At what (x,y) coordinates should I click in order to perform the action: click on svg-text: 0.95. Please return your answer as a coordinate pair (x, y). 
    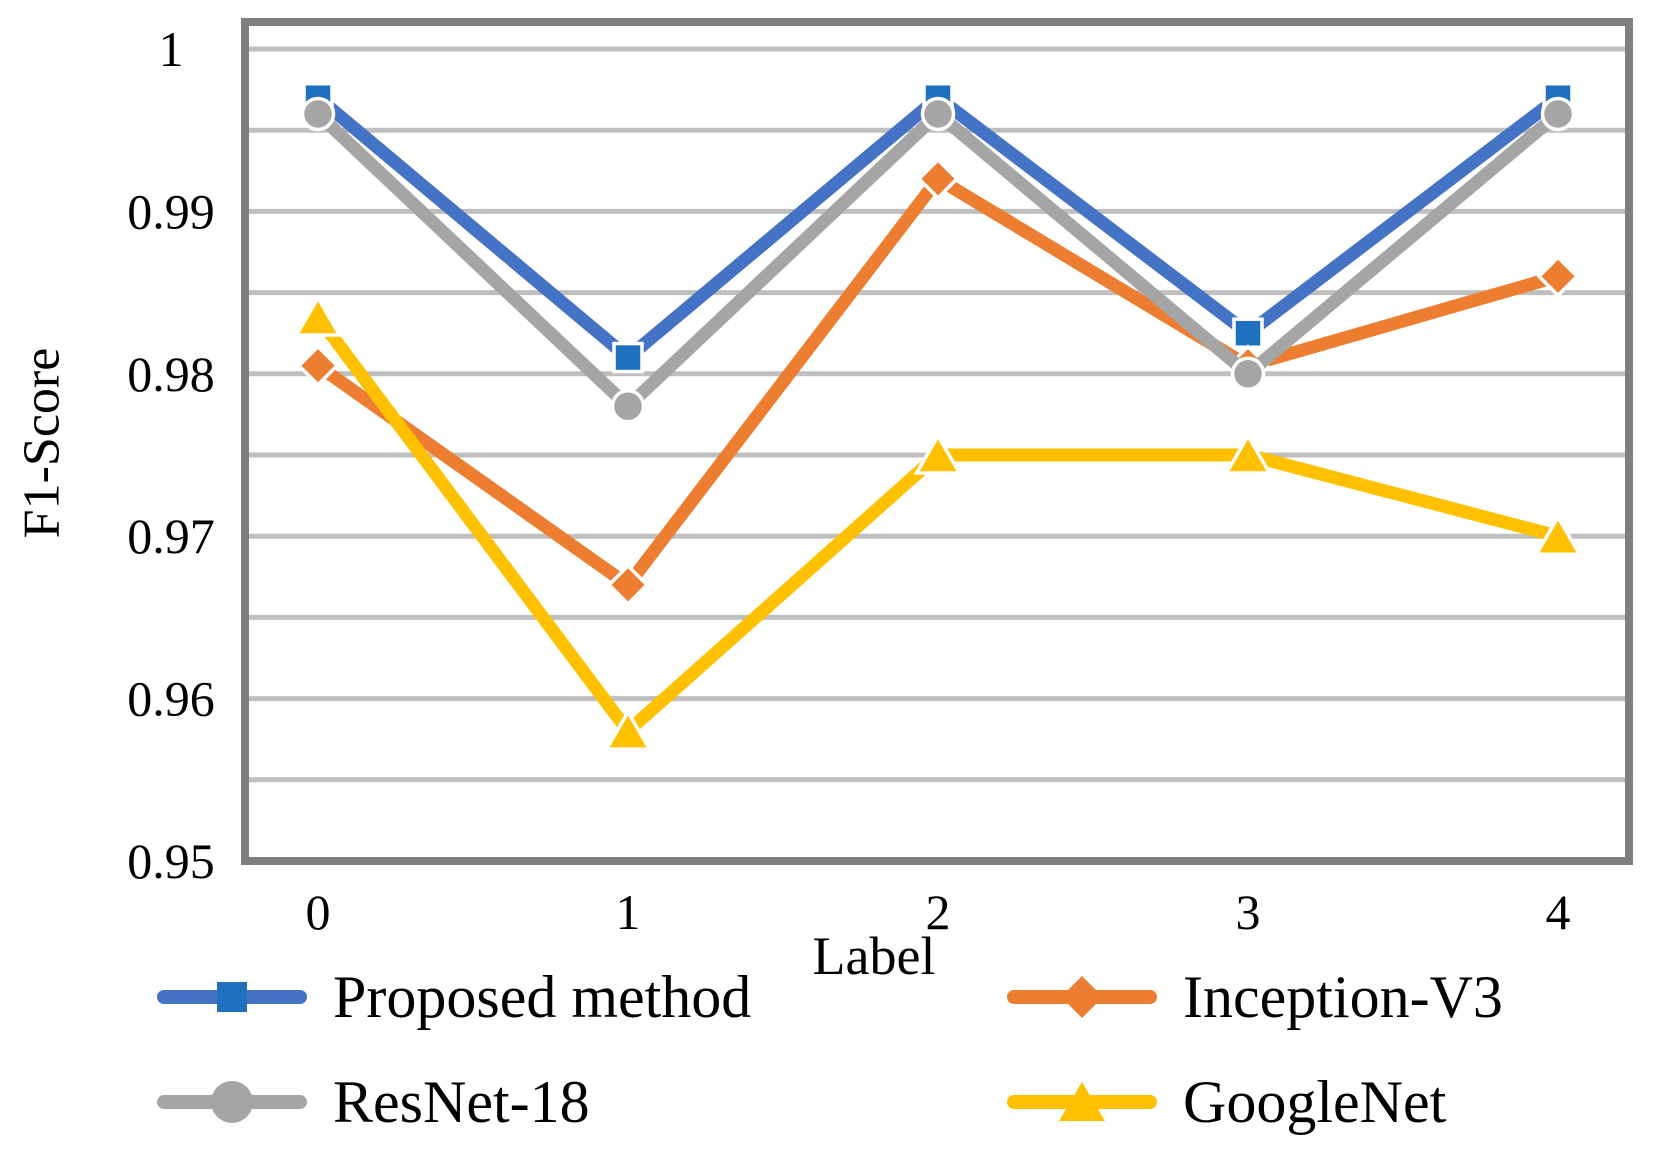
    Looking at the image, I should click on (171, 861).